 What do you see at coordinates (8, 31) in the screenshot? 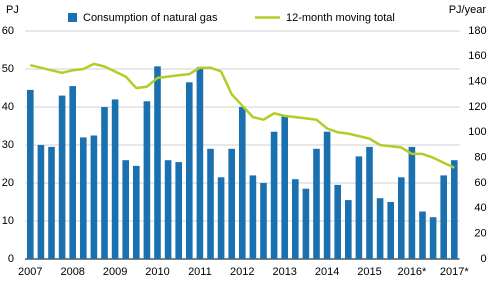
I see `y-tick-label: 60` at bounding box center [8, 31].